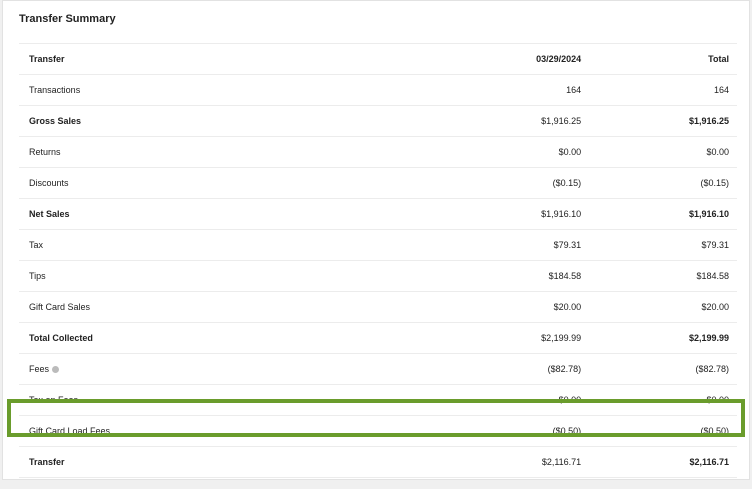 This screenshot has width=752, height=489. What do you see at coordinates (47, 462) in the screenshot?
I see `cell-text: Transfer` at bounding box center [47, 462].